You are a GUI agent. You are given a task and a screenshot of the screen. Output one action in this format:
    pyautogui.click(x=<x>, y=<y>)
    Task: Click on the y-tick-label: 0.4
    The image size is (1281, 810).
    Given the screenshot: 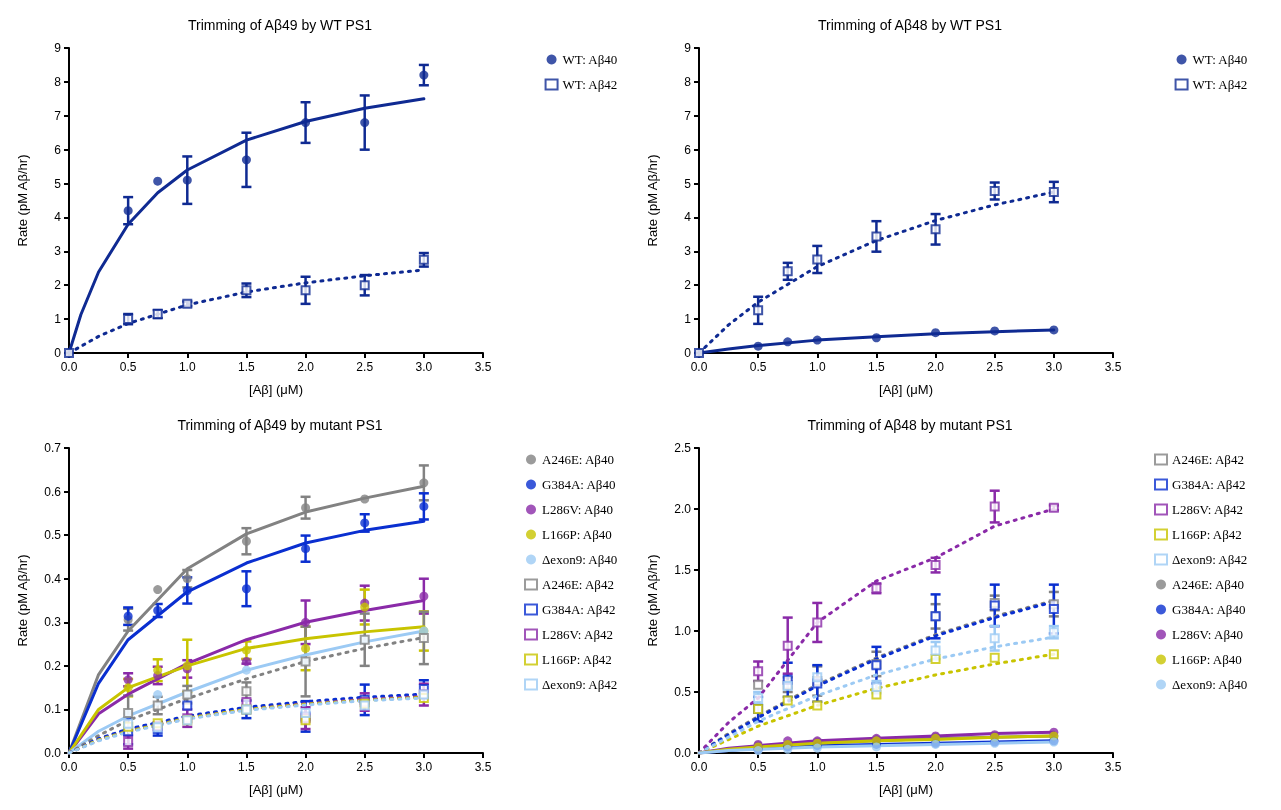 What is the action you would take?
    pyautogui.click(x=53, y=578)
    